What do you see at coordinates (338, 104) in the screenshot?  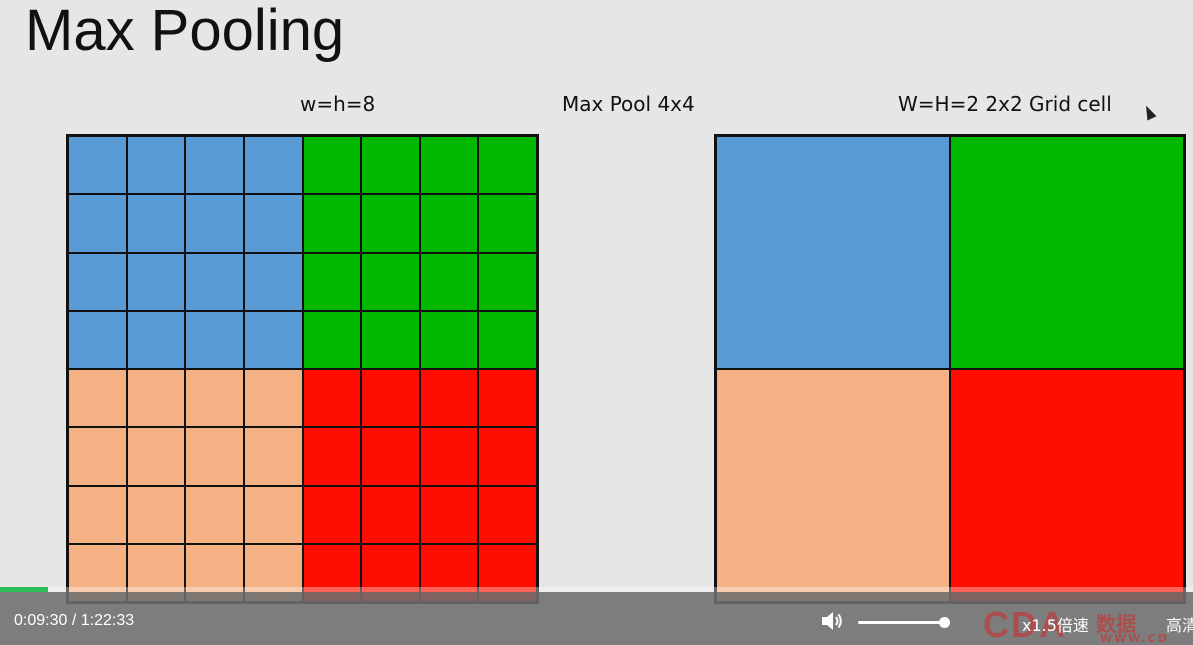 I see `input-size-label: w=h=8` at bounding box center [338, 104].